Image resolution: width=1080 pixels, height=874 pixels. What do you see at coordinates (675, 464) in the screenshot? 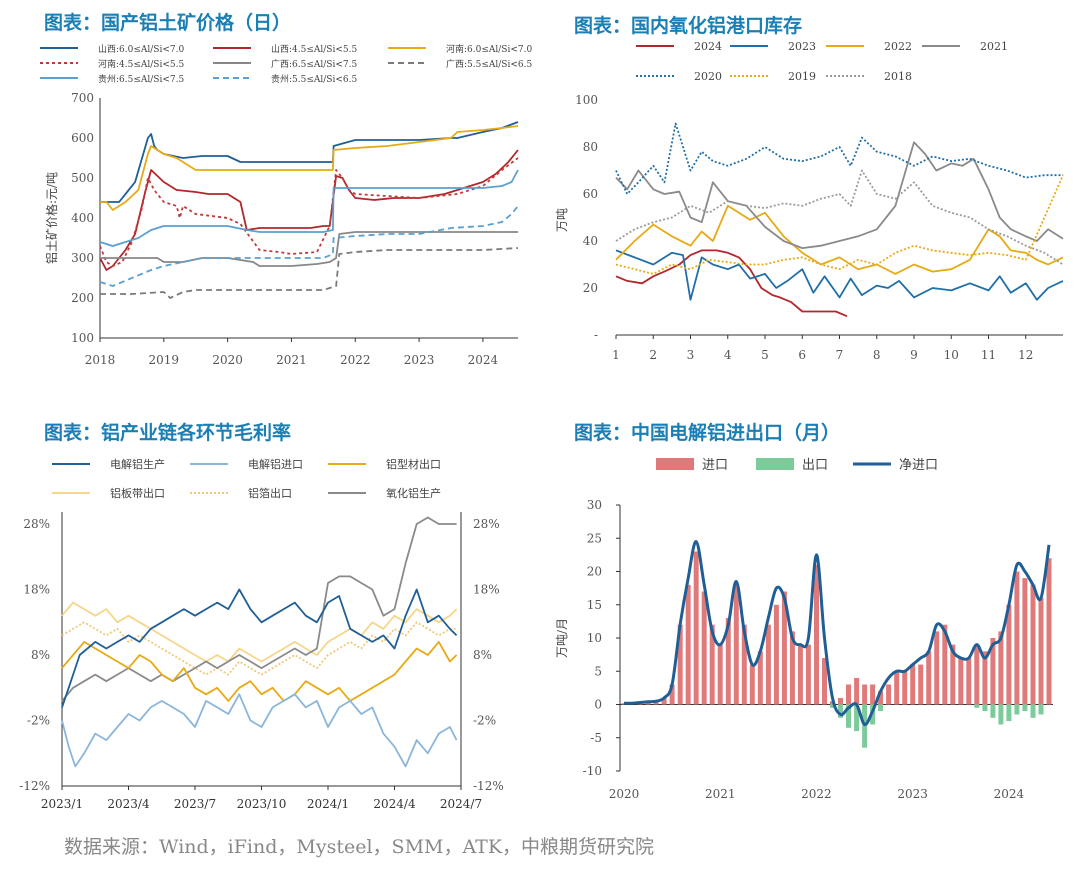
I see `trade-legend-import-swatch` at bounding box center [675, 464].